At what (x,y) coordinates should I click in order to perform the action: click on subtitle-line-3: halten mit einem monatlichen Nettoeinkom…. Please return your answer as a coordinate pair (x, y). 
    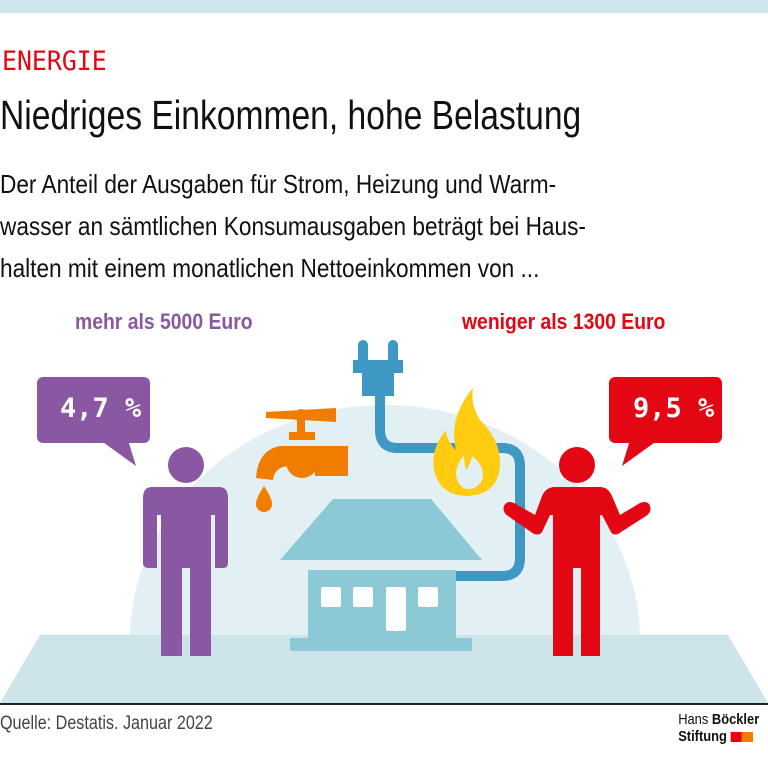
    Looking at the image, I should click on (270, 268).